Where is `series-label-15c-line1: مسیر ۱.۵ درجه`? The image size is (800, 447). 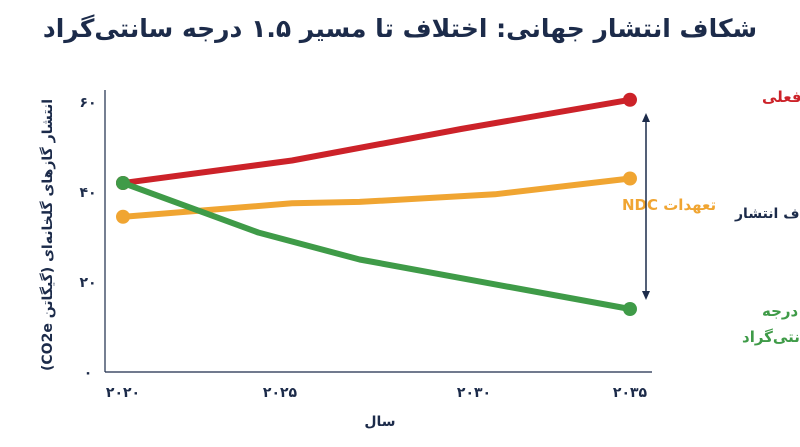
series-label-15c-line1: مسیر ۱.۵ درجه is located at coordinates (781, 311).